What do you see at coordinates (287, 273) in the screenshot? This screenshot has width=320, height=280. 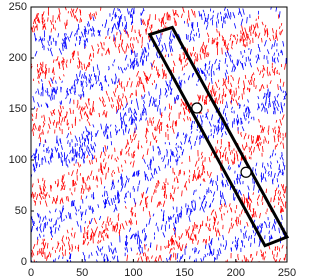 I see `x-tick-label: 250` at bounding box center [287, 273].